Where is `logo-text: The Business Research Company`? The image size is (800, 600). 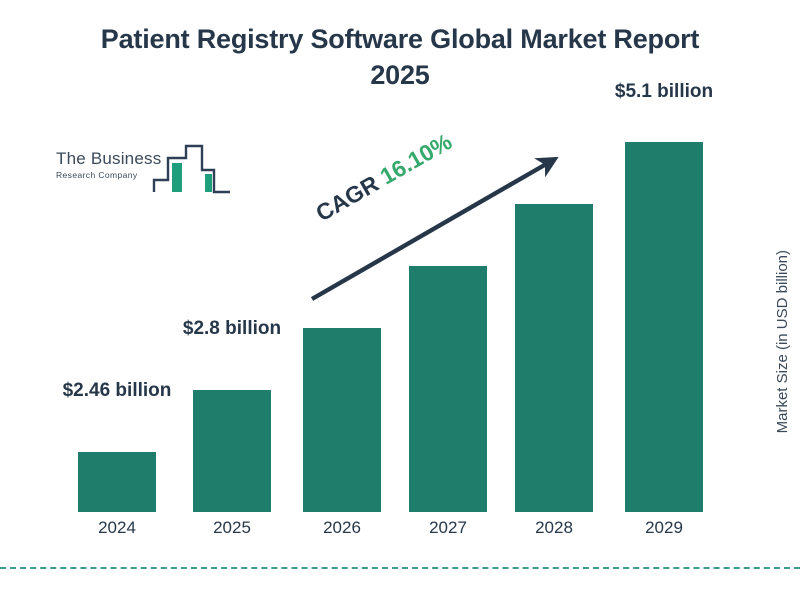 logo-text: The Business Research Company is located at coordinates (112, 165).